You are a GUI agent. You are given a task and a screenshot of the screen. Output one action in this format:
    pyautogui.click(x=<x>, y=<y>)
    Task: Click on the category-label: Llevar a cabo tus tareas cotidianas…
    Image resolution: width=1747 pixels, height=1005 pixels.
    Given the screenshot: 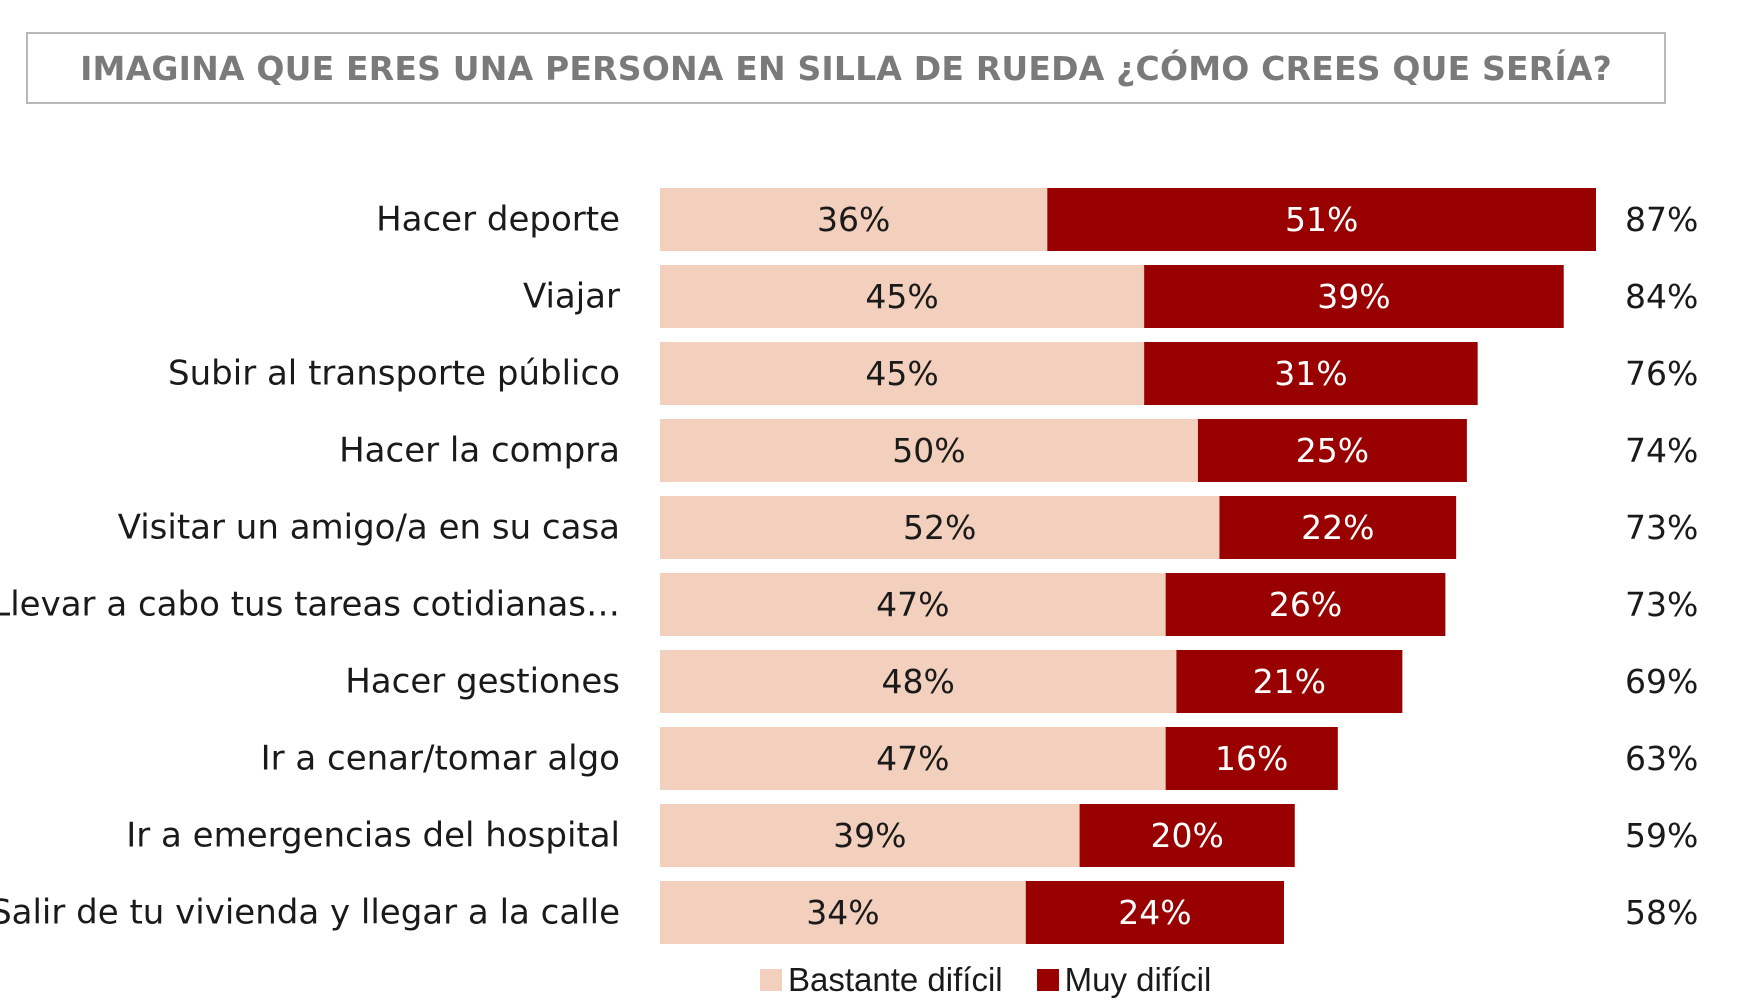 What is the action you would take?
    pyautogui.click(x=310, y=605)
    